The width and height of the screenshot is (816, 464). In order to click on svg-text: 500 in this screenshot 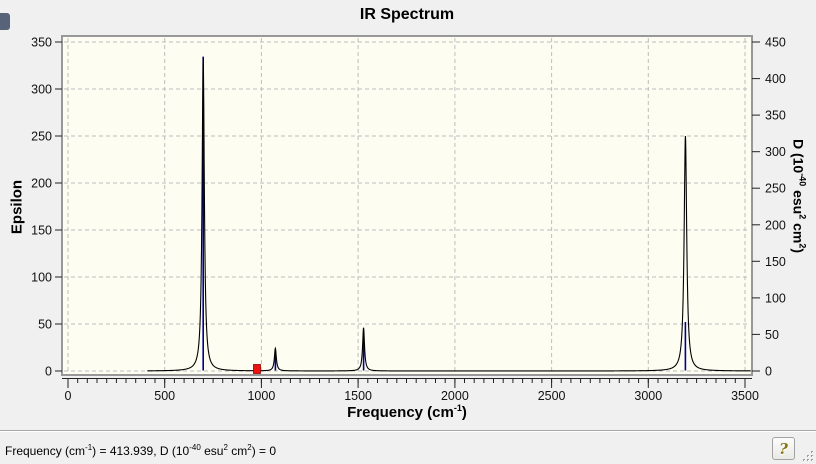, I will do `click(164, 396)`.